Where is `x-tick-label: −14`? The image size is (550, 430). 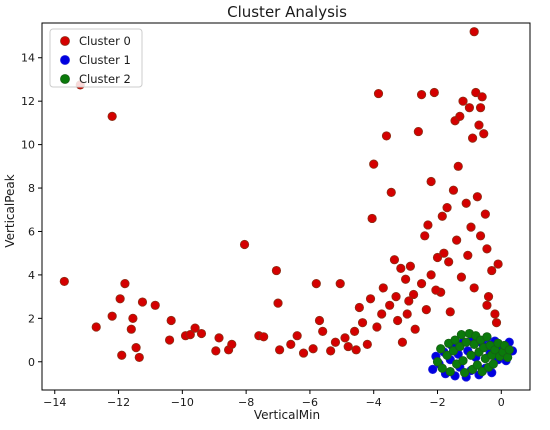 x-tick-label: −14 is located at coordinates (54, 402).